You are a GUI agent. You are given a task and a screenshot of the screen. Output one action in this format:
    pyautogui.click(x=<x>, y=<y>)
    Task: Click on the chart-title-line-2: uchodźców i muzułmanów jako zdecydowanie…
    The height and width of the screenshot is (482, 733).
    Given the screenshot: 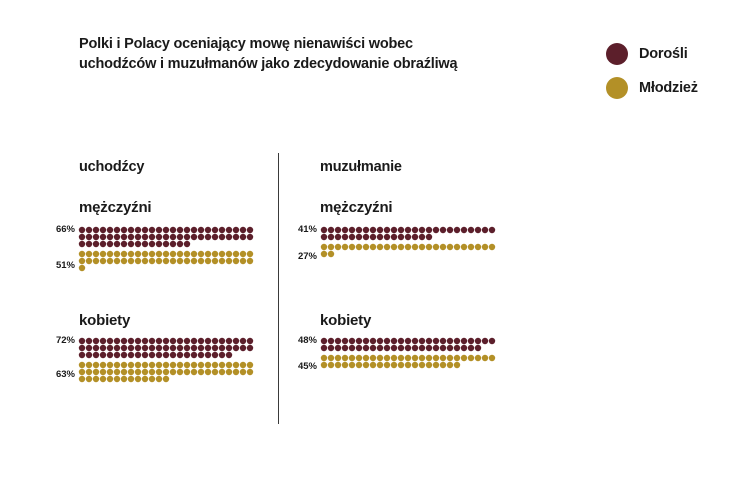 What is the action you would take?
    pyautogui.click(x=268, y=64)
    